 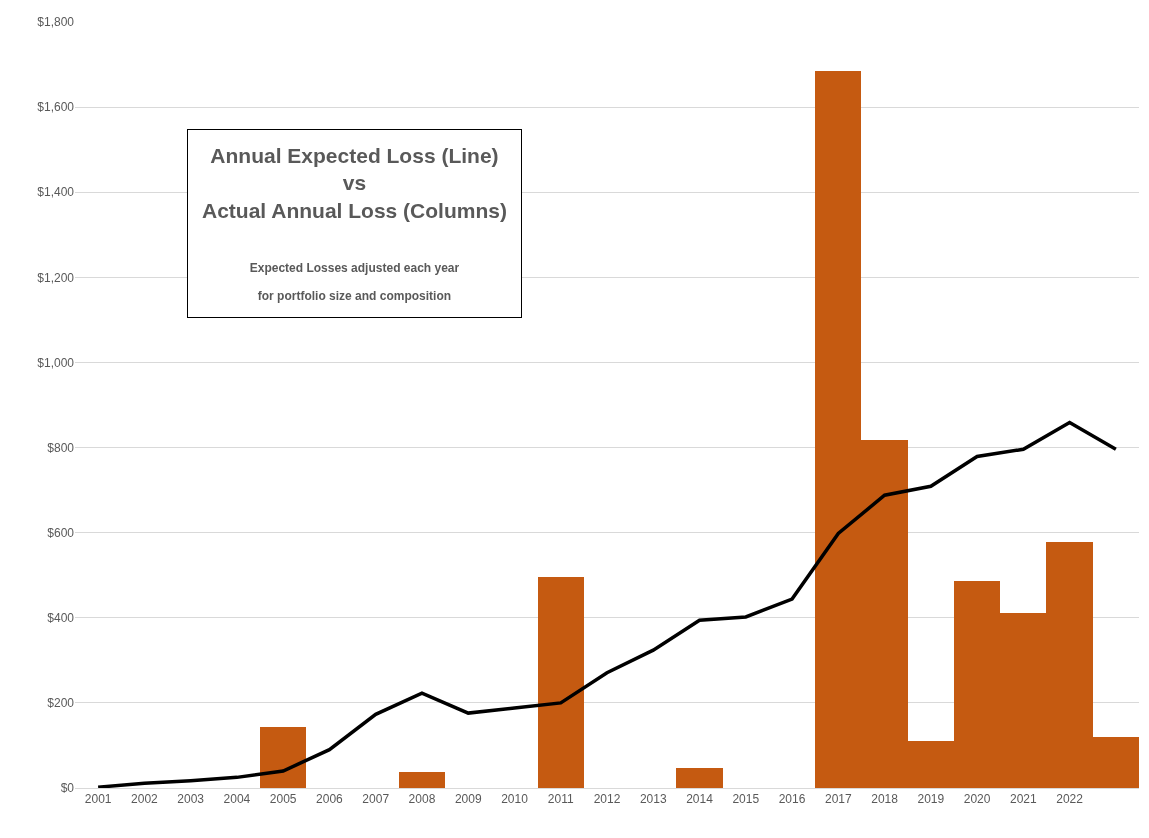 I want to click on y-tick-label: $1,800, so click(x=56, y=22).